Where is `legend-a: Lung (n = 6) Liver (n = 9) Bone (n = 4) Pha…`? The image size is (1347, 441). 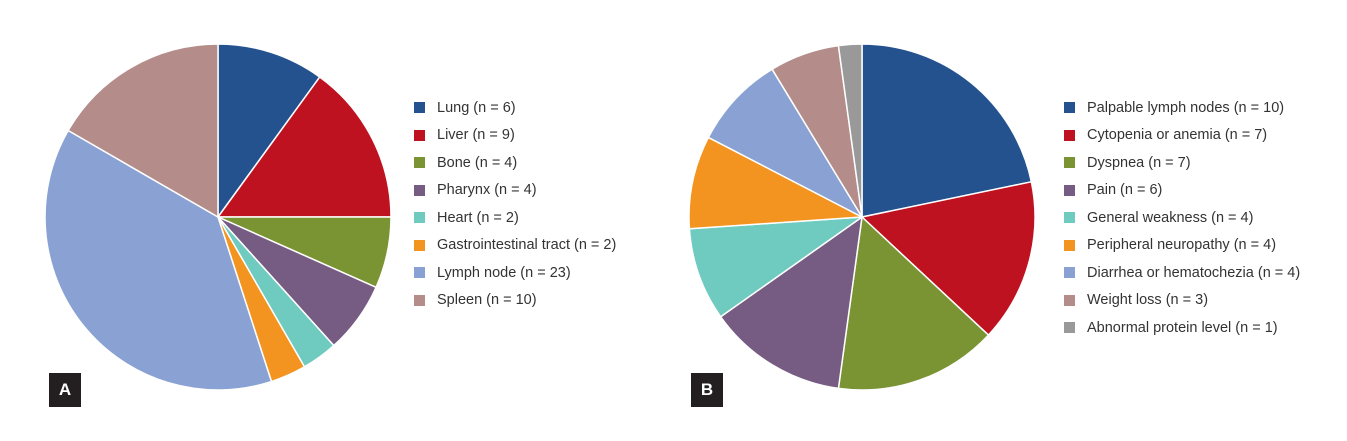
legend-a: Lung (n = 6) Liver (n = 9) Bone (n = 4) Pha… is located at coordinates (515, 204).